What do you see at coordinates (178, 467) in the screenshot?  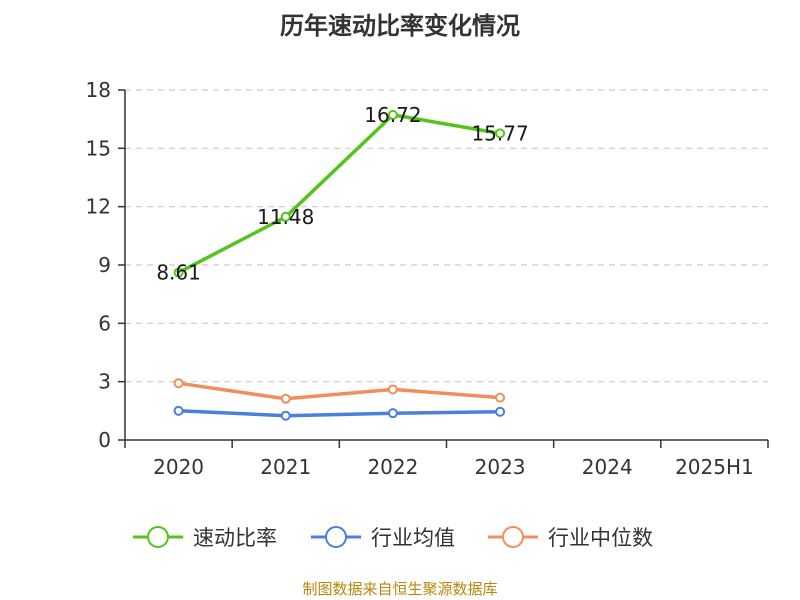 I see `x-tick-label: 2020` at bounding box center [178, 467].